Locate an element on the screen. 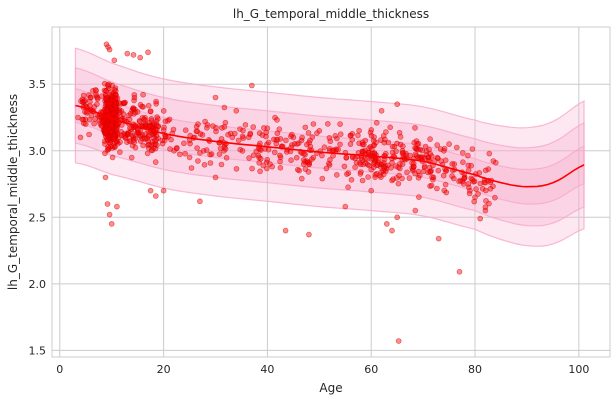  x-tick-label: 60 is located at coordinates (371, 369).